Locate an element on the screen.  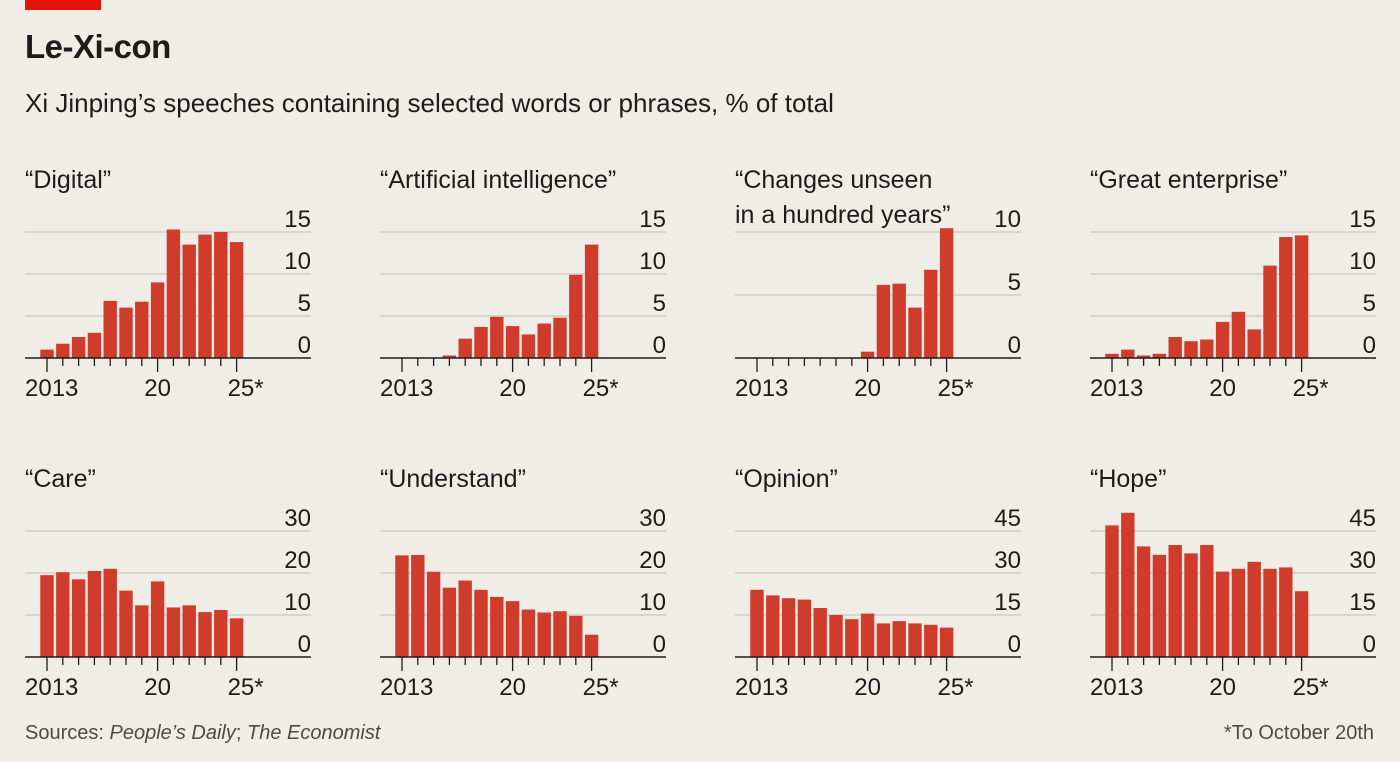
bar-chart-svg: 10 5 0 2013 20 25* is located at coordinates (878, 304).